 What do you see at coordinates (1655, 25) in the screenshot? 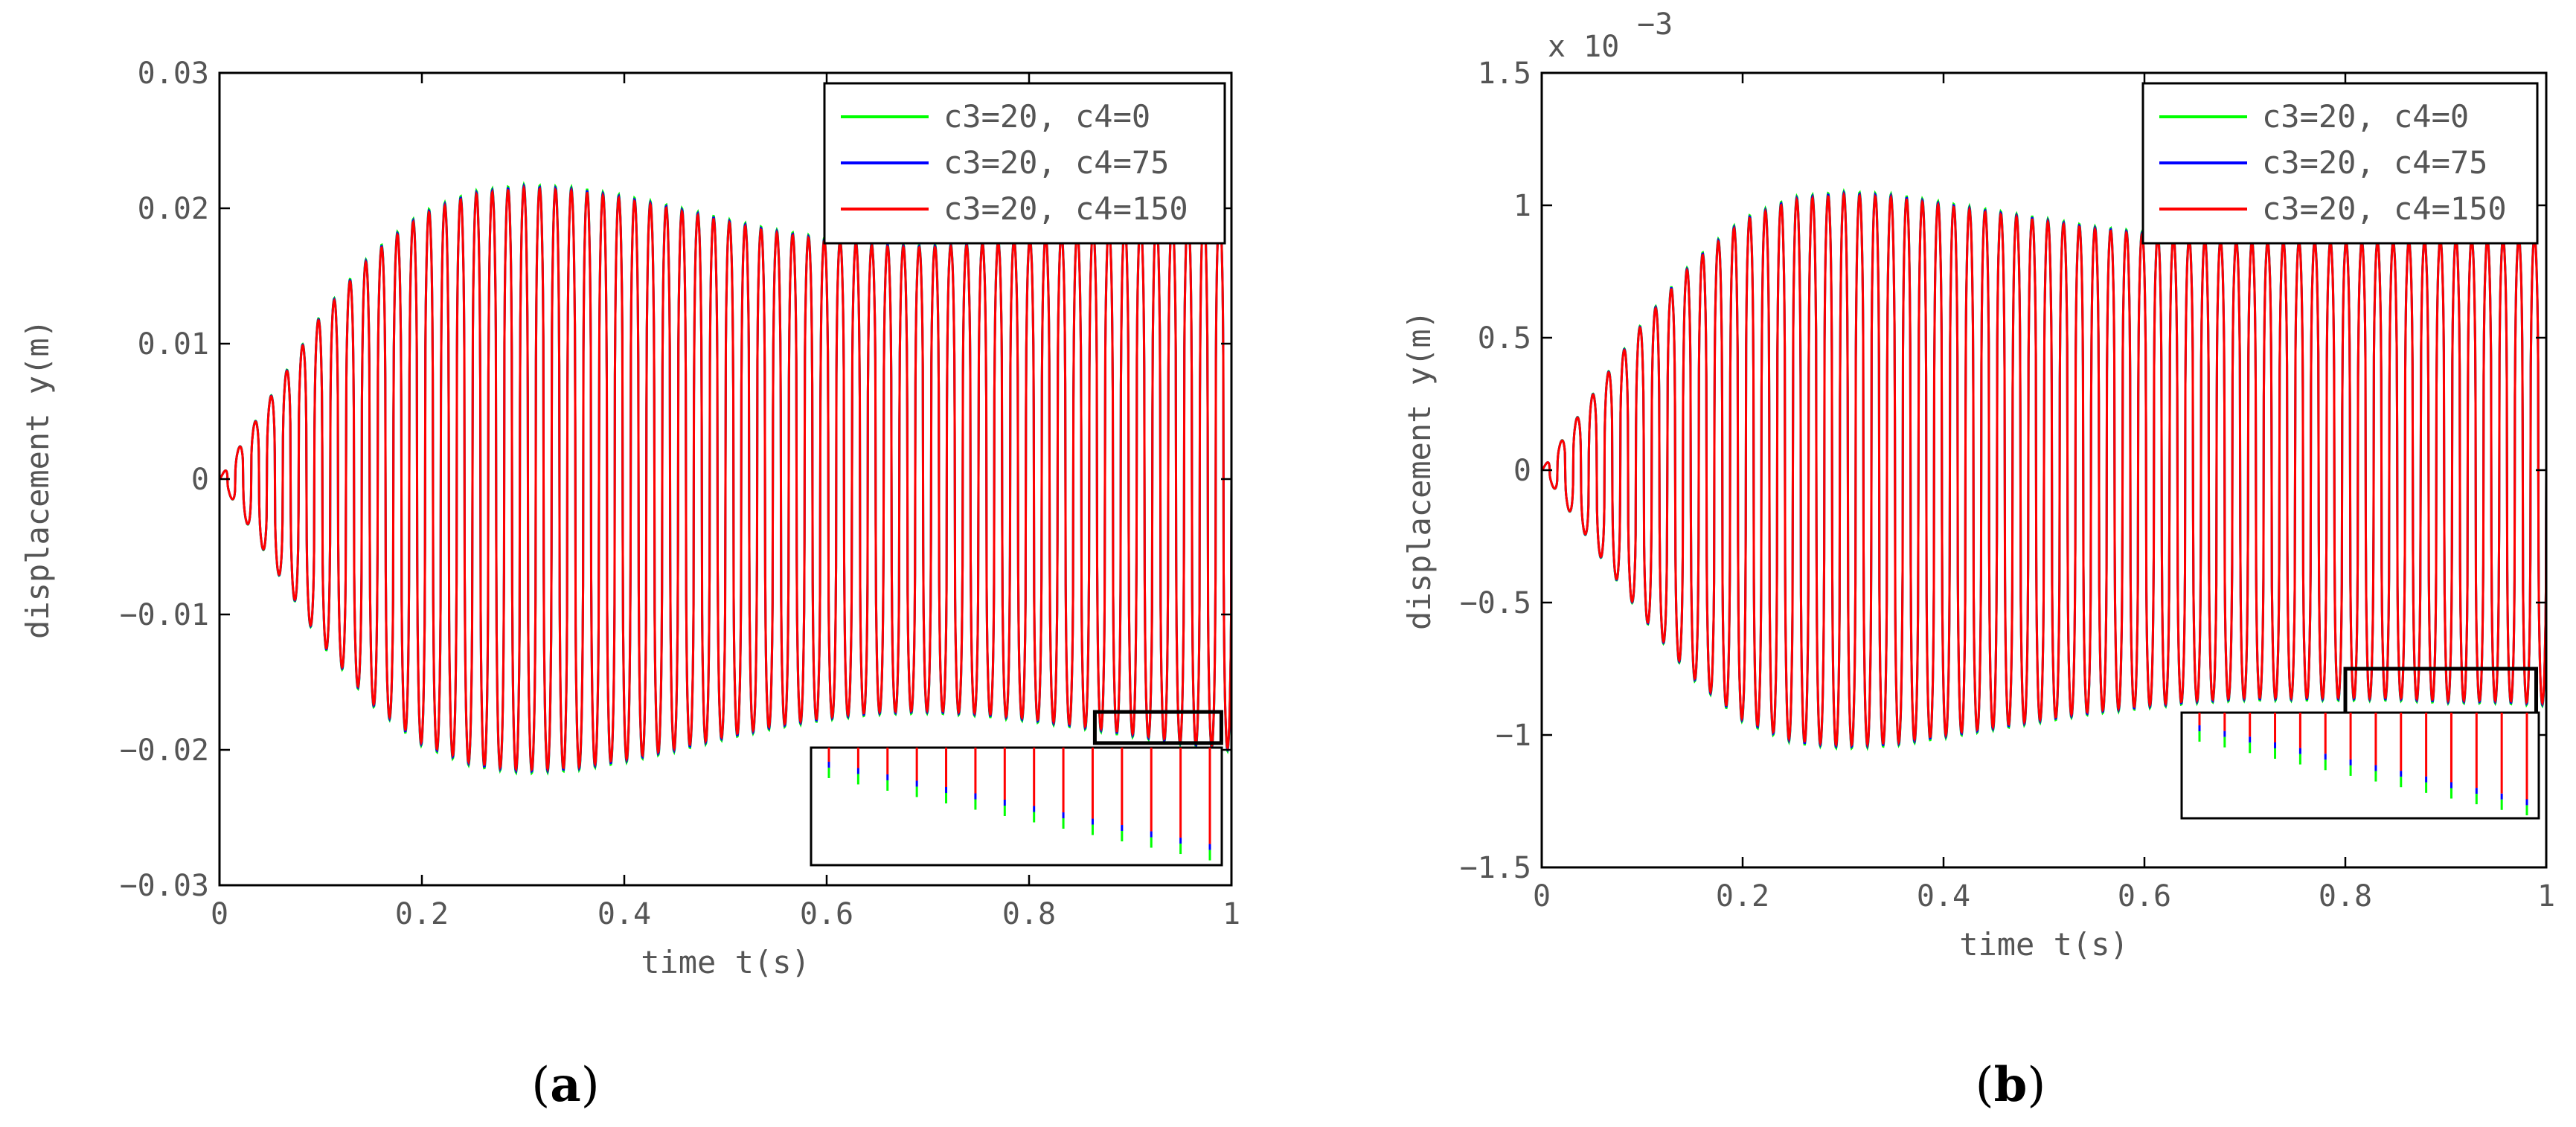
I see `axis-exponent-power: −3` at bounding box center [1655, 25].